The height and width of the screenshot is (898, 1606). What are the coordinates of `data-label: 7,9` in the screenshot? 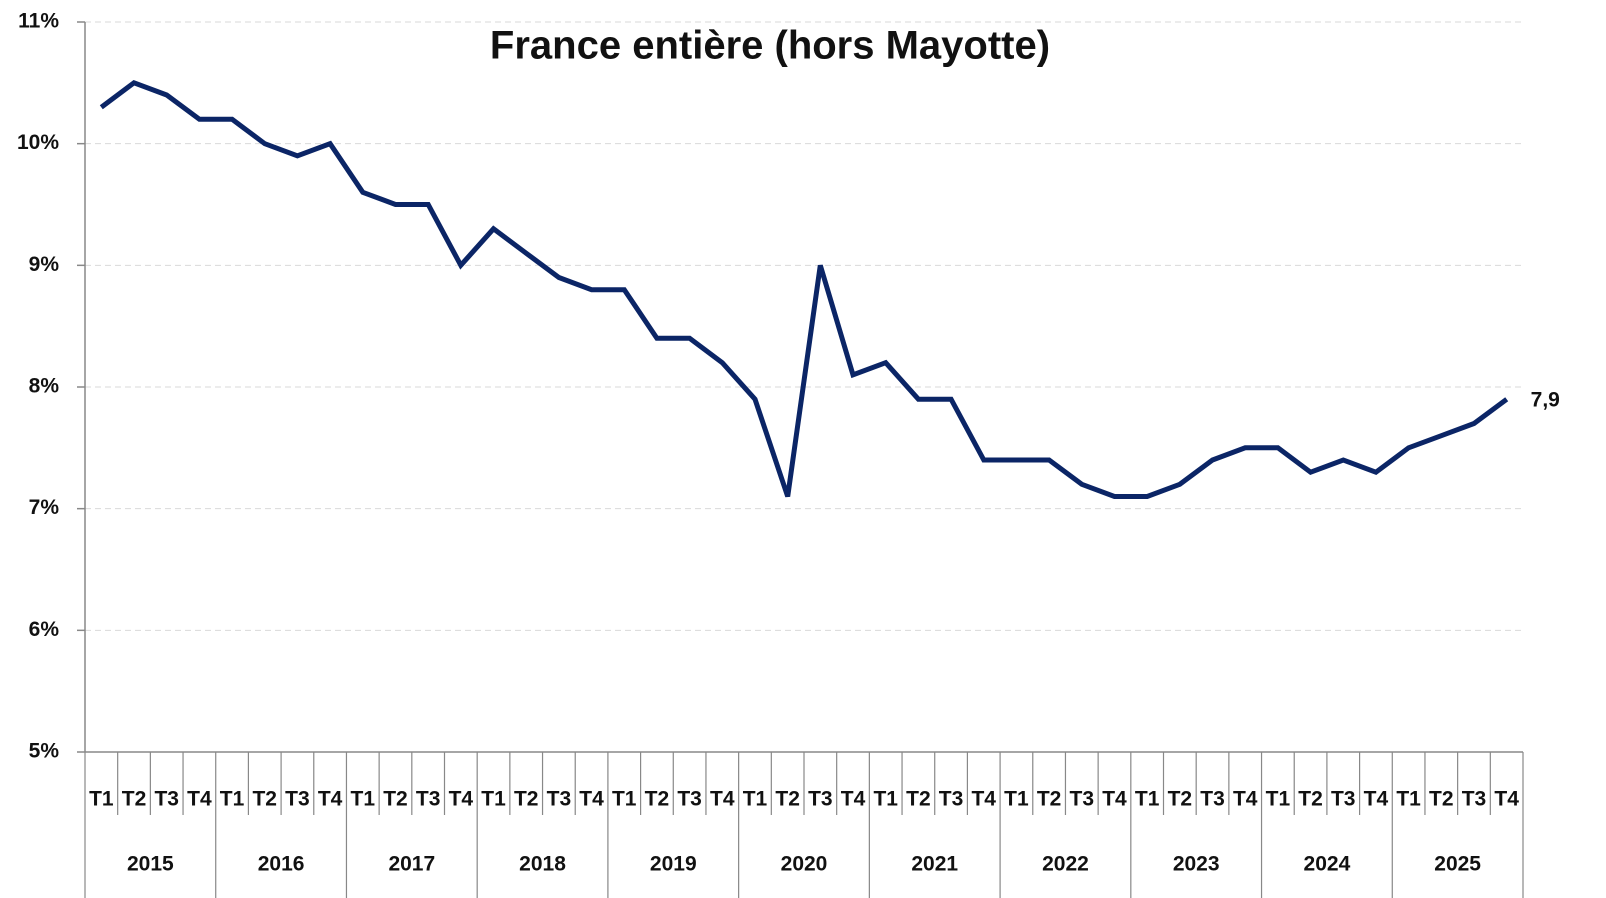 It's located at (1545, 400).